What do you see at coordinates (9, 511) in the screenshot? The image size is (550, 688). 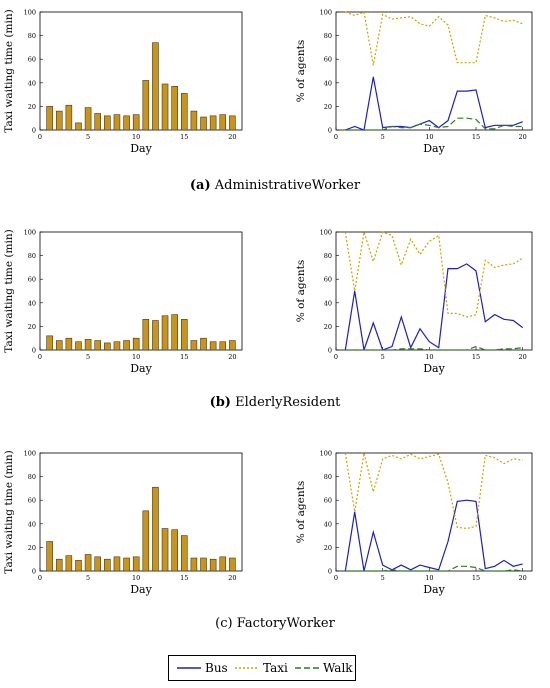 I see `panel-2-waiting-ylabel: Taxi waiting time (min)` at bounding box center [9, 511].